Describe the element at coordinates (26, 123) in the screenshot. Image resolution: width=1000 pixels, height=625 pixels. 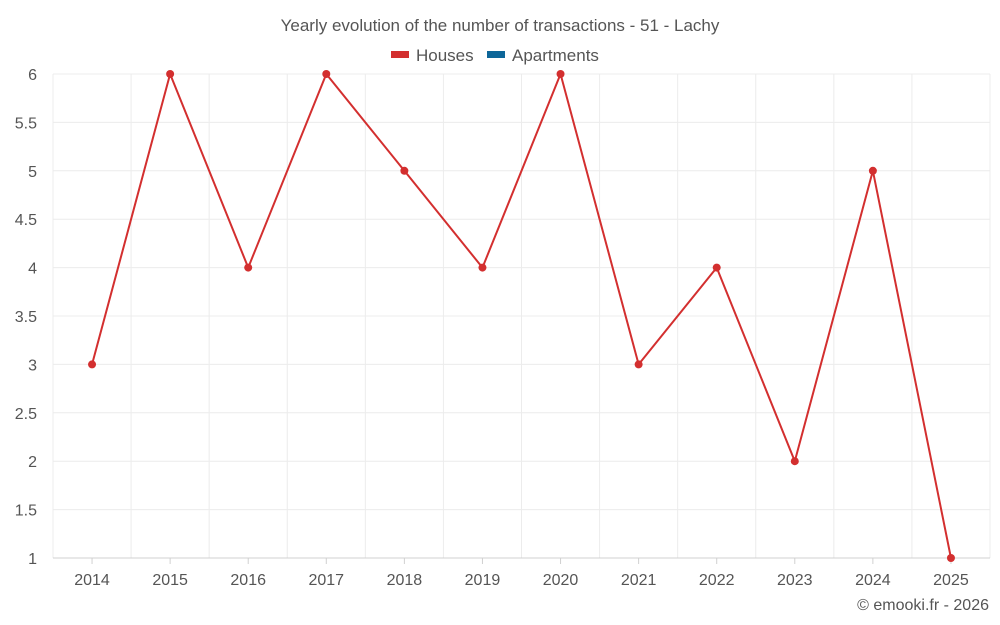
I see `y-tick-label: 5.5` at that location.